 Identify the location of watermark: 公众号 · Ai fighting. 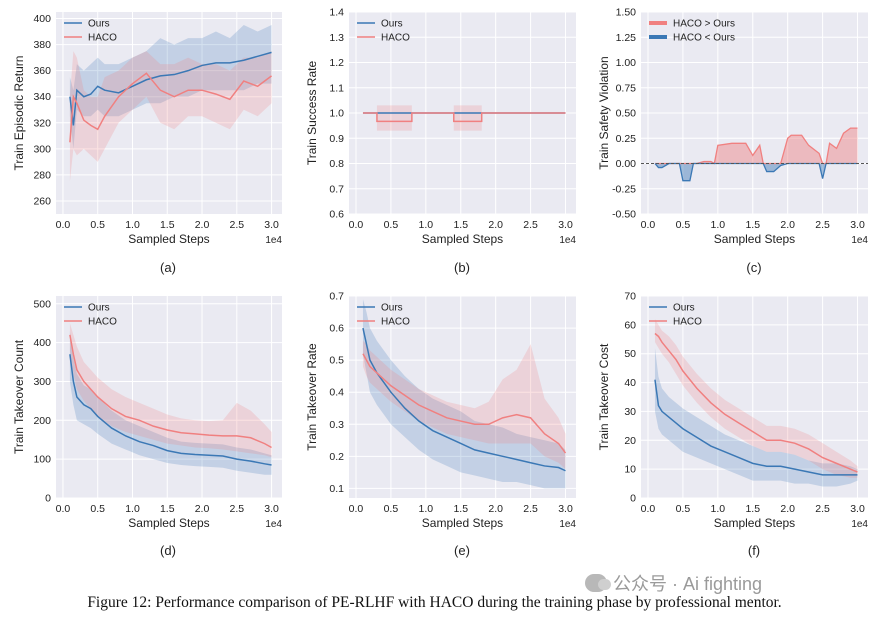
(673, 583).